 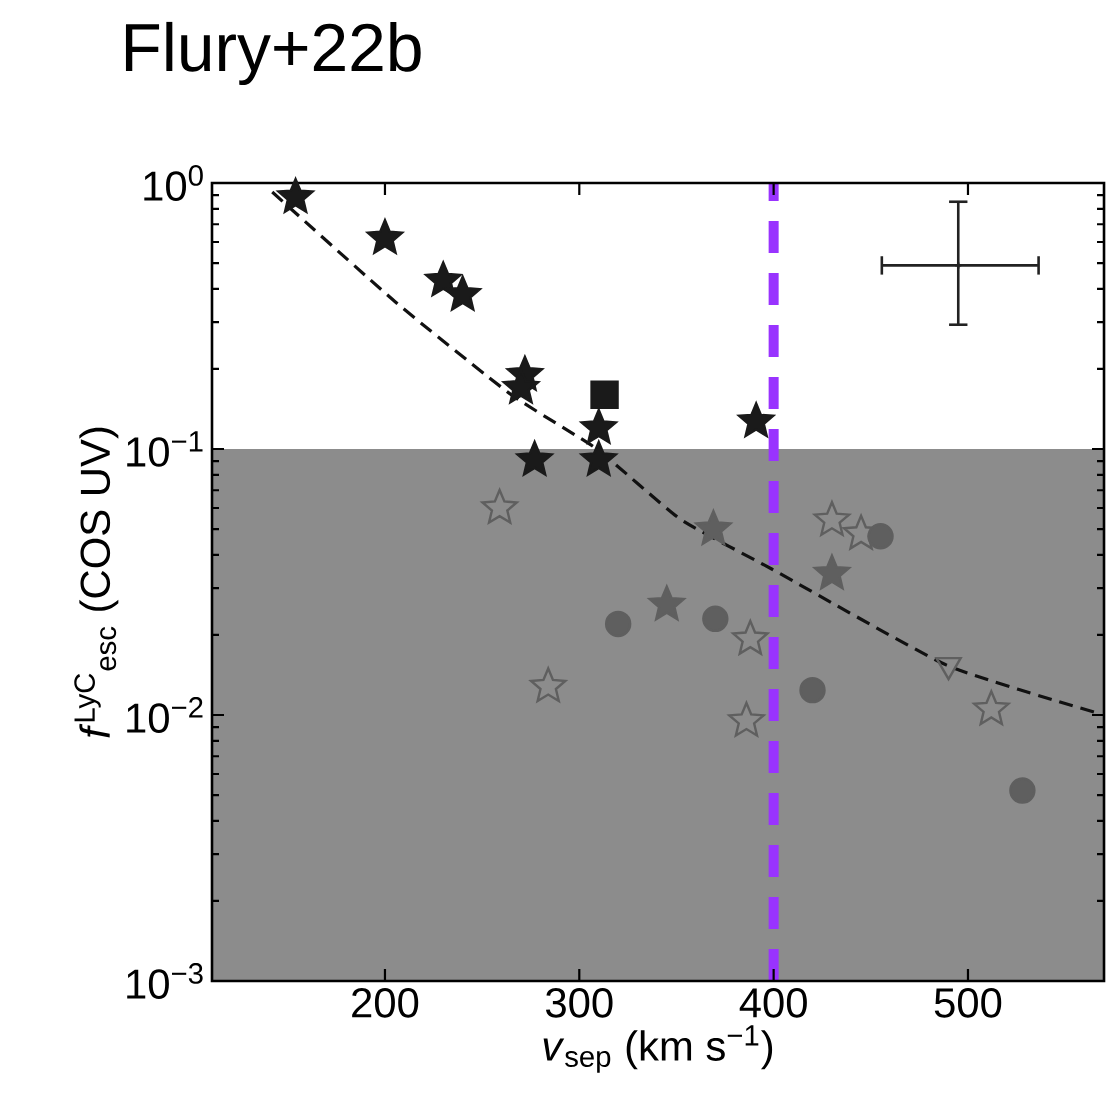 I want to click on y-tick-label: 10$^{−1}$, so click(x=165, y=449).